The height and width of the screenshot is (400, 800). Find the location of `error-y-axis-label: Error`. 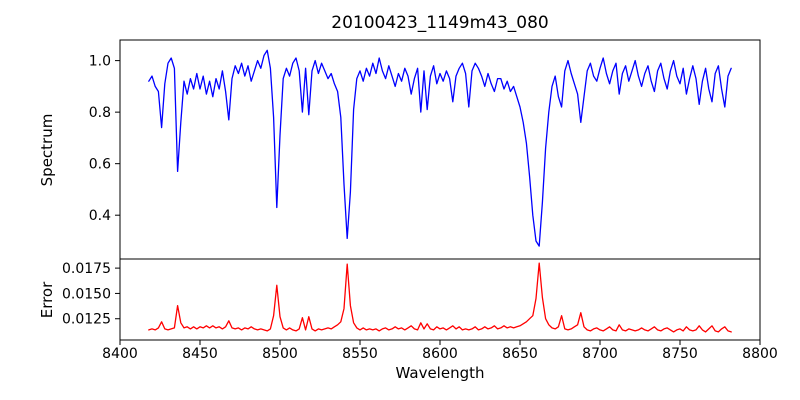

error-y-axis-label: Error is located at coordinates (47, 299).